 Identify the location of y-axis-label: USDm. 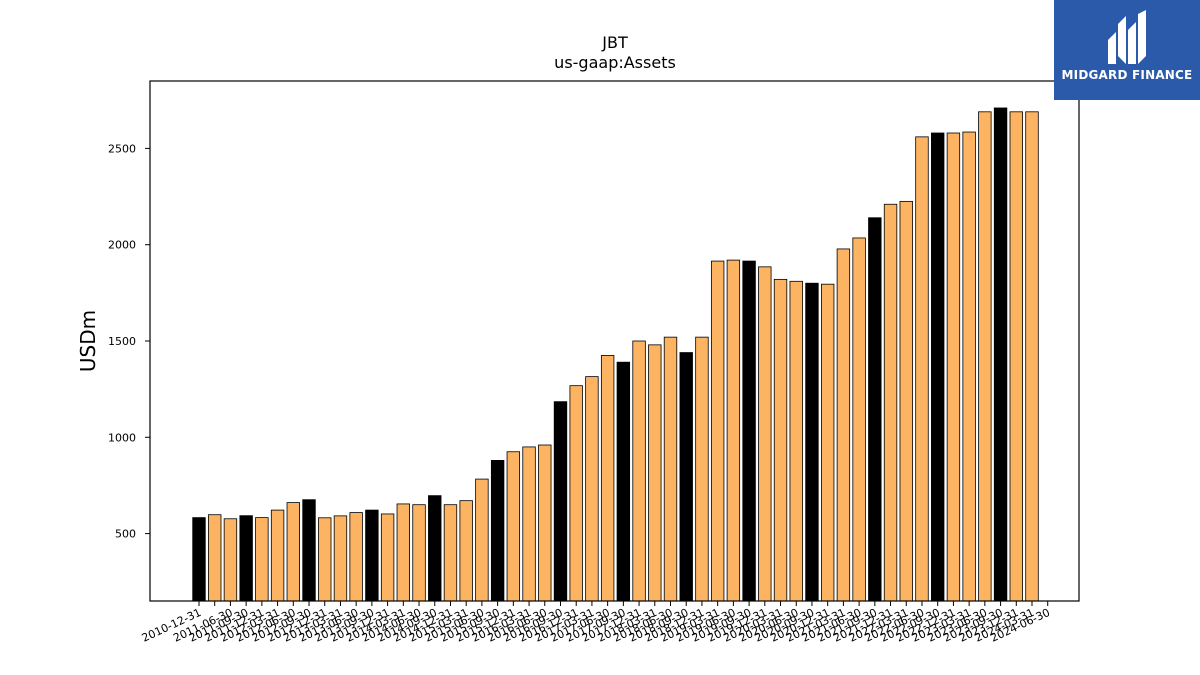
(88, 341).